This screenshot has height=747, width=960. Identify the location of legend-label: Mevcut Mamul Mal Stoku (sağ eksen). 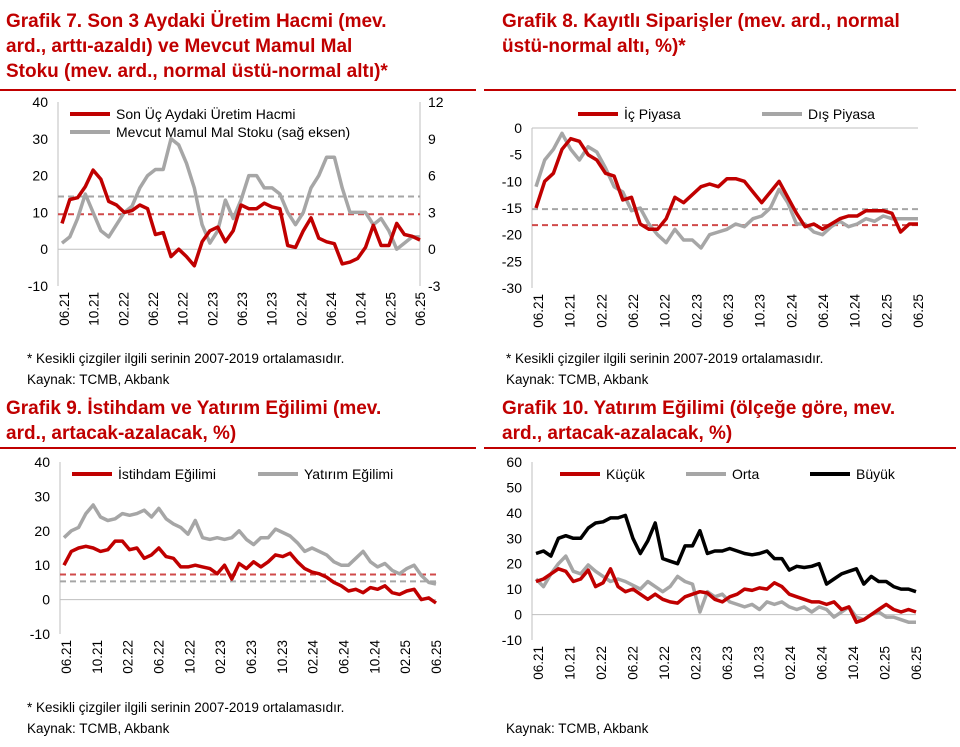
(233, 132).